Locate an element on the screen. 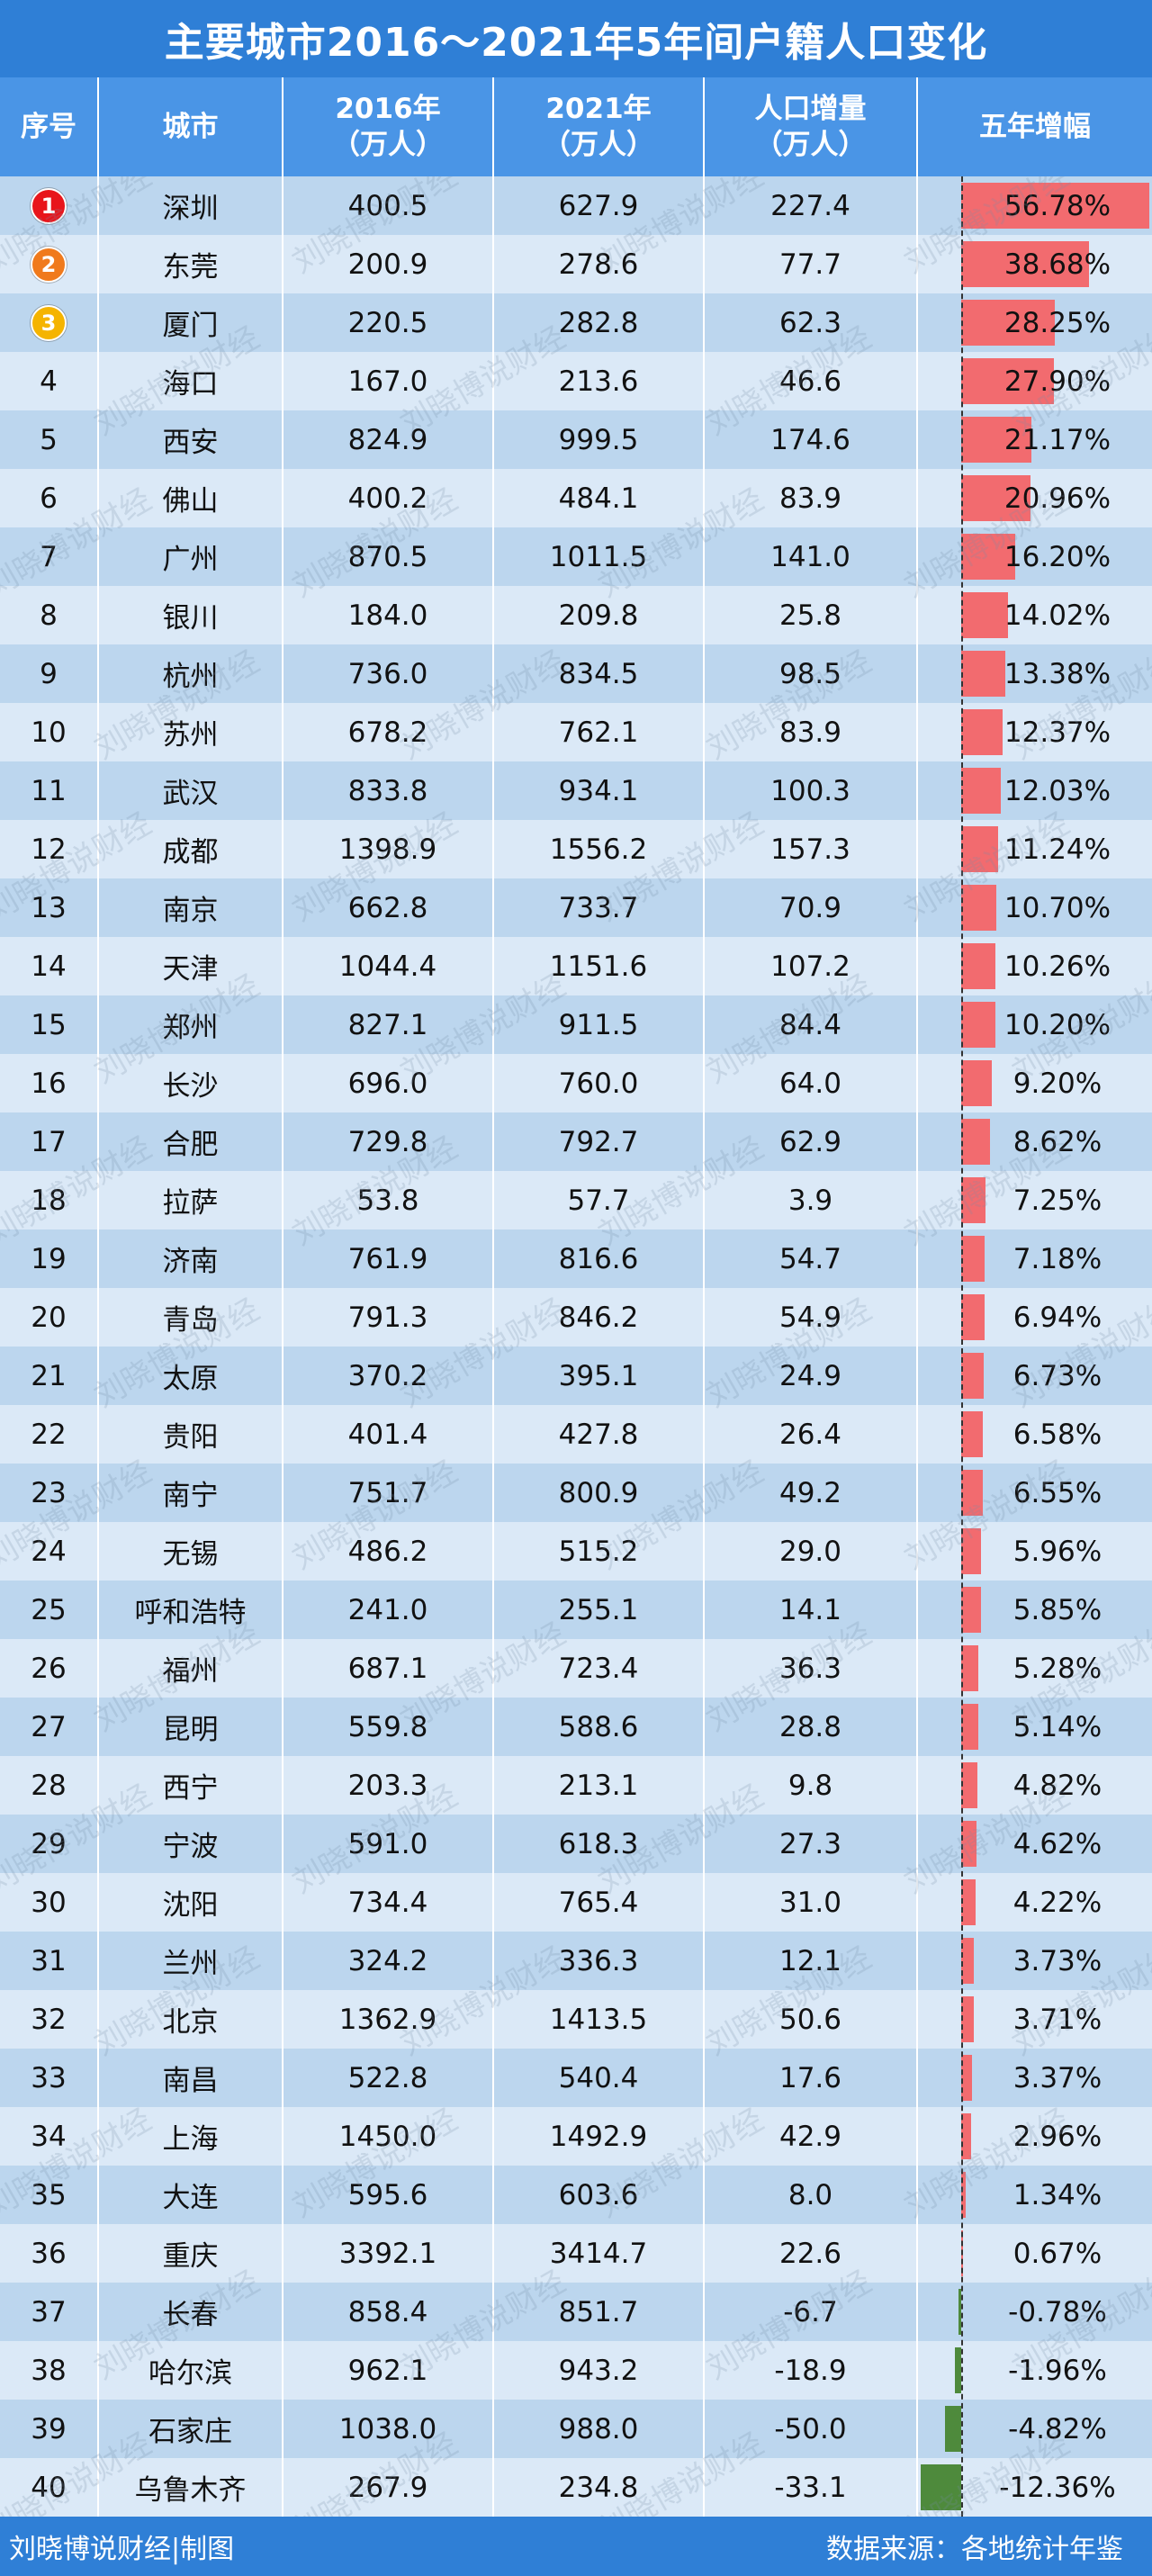 The width and height of the screenshot is (1152, 2576). increase-cell: 31.0 is located at coordinates (812, 1902).